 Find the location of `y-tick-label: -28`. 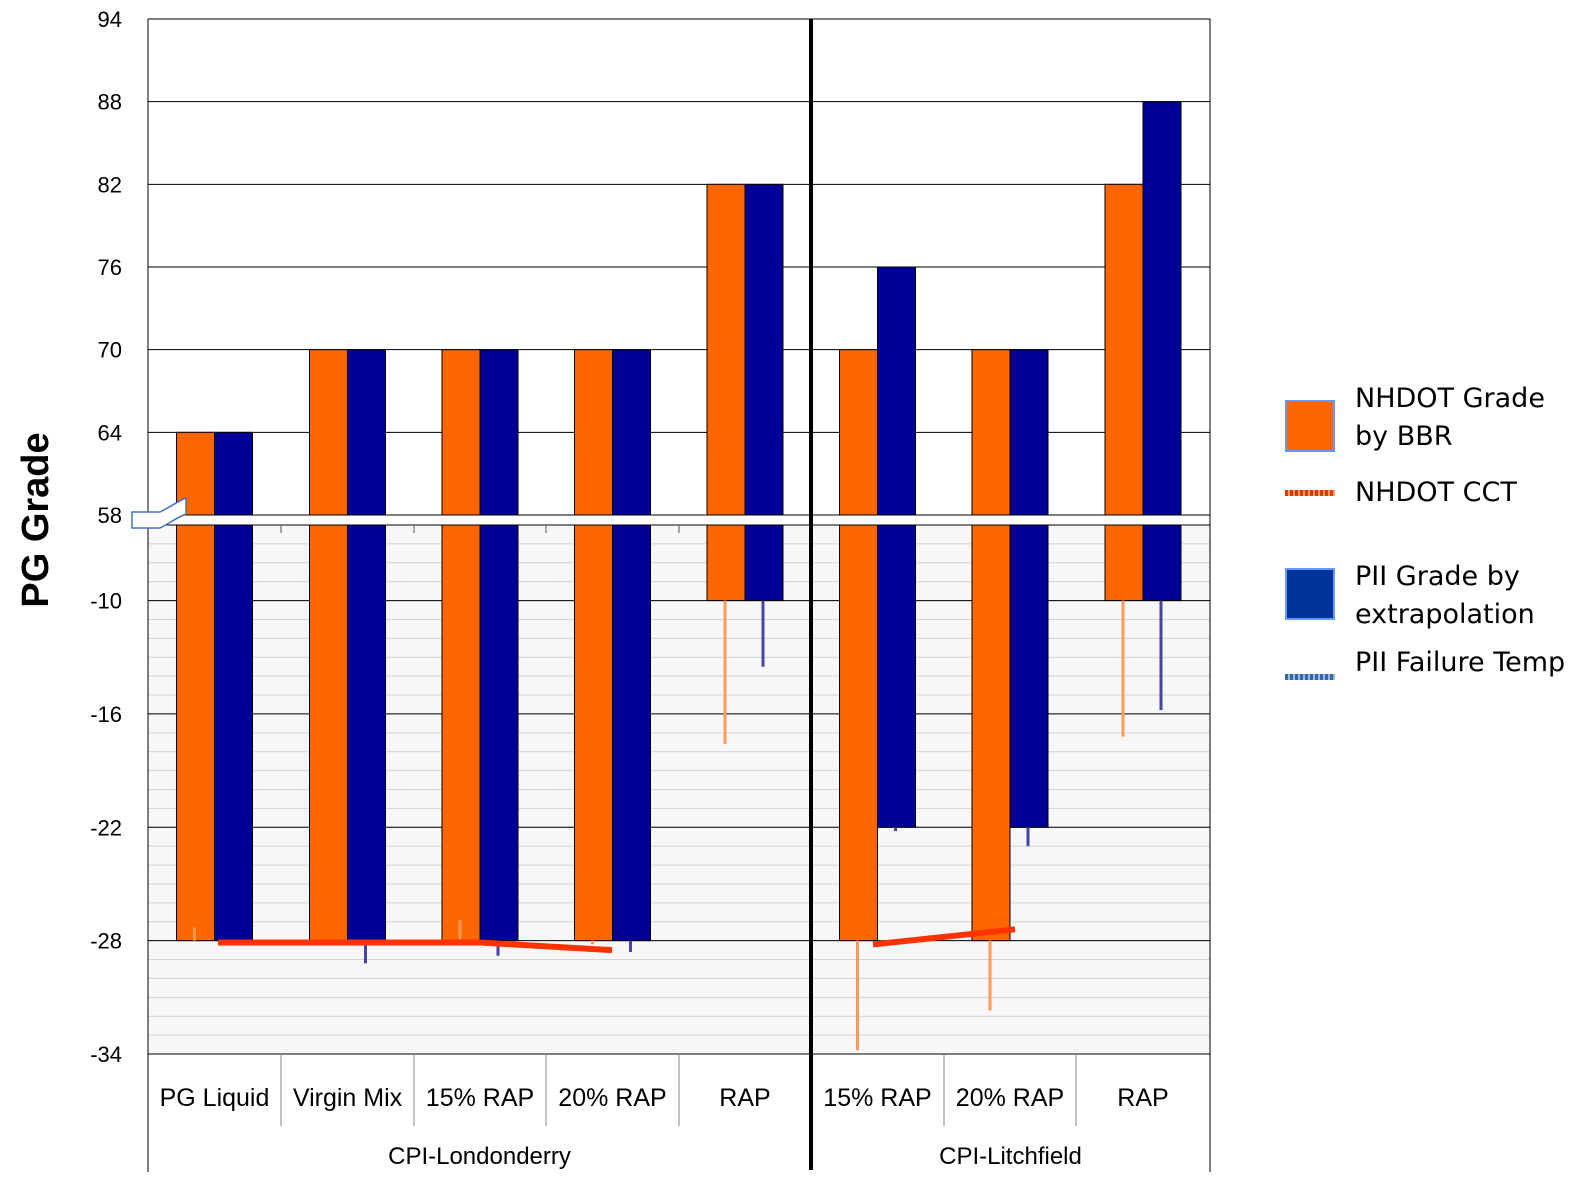

y-tick-label: -28 is located at coordinates (106, 941).